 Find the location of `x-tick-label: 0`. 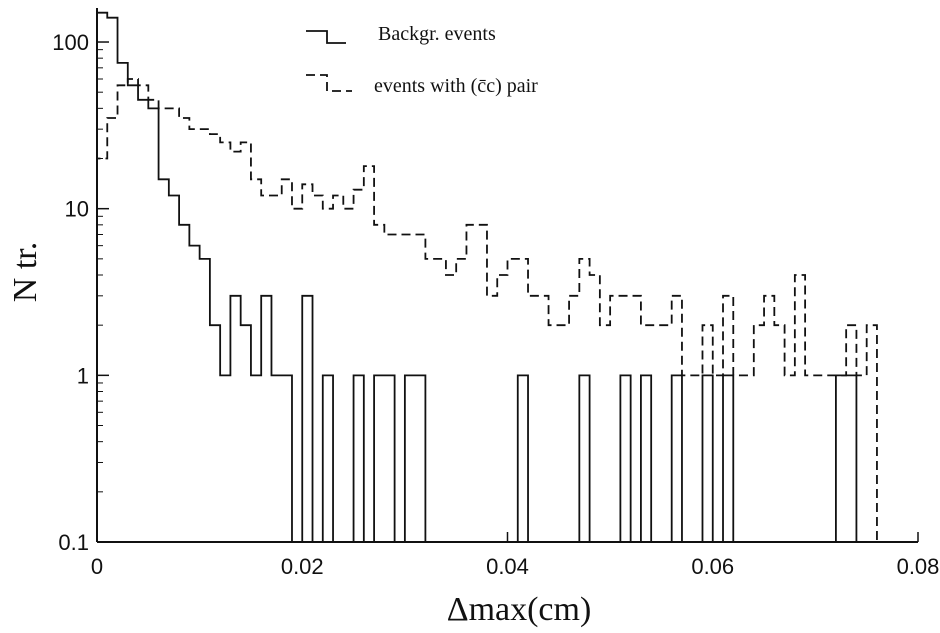

x-tick-label: 0 is located at coordinates (97, 566).